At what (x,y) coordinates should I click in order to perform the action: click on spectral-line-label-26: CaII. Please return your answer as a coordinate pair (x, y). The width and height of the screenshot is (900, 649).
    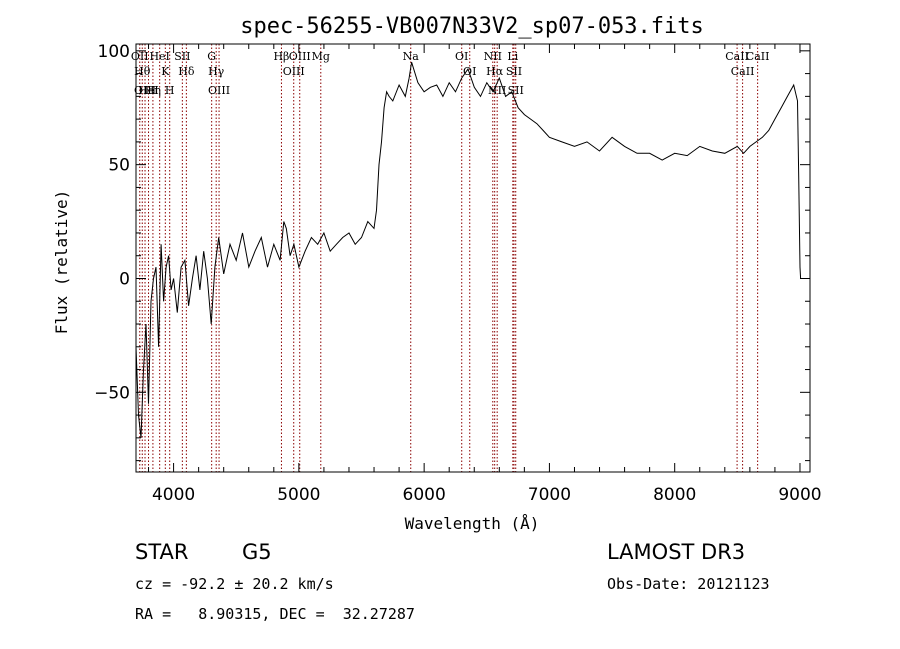
    Looking at the image, I should click on (737, 56).